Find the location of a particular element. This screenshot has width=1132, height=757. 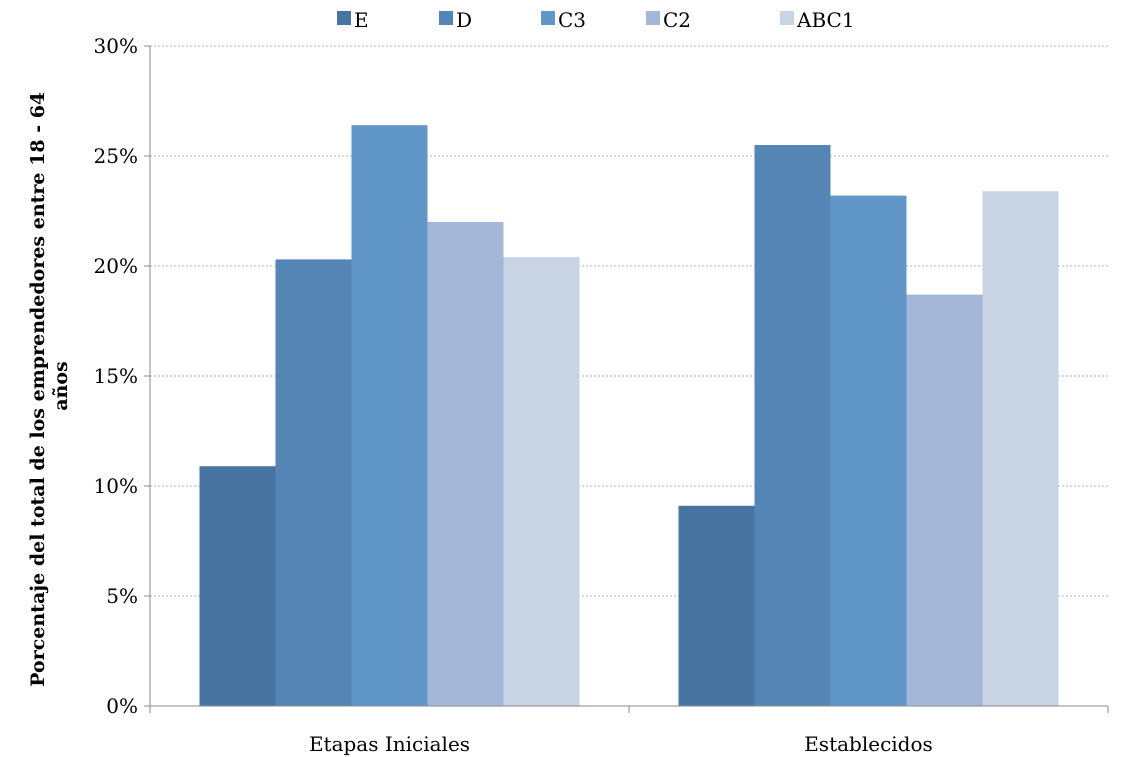

legend-item-C3: C3 is located at coordinates (563, 20).